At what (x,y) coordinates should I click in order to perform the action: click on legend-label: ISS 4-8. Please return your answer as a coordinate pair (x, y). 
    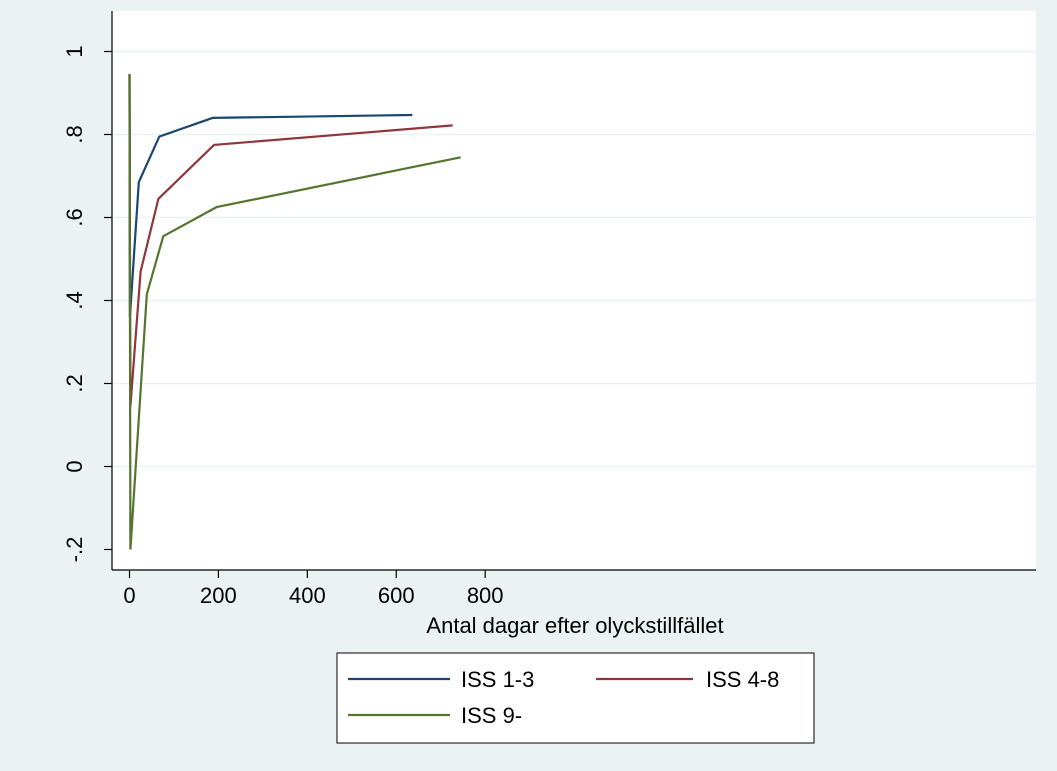
    Looking at the image, I should click on (742, 679).